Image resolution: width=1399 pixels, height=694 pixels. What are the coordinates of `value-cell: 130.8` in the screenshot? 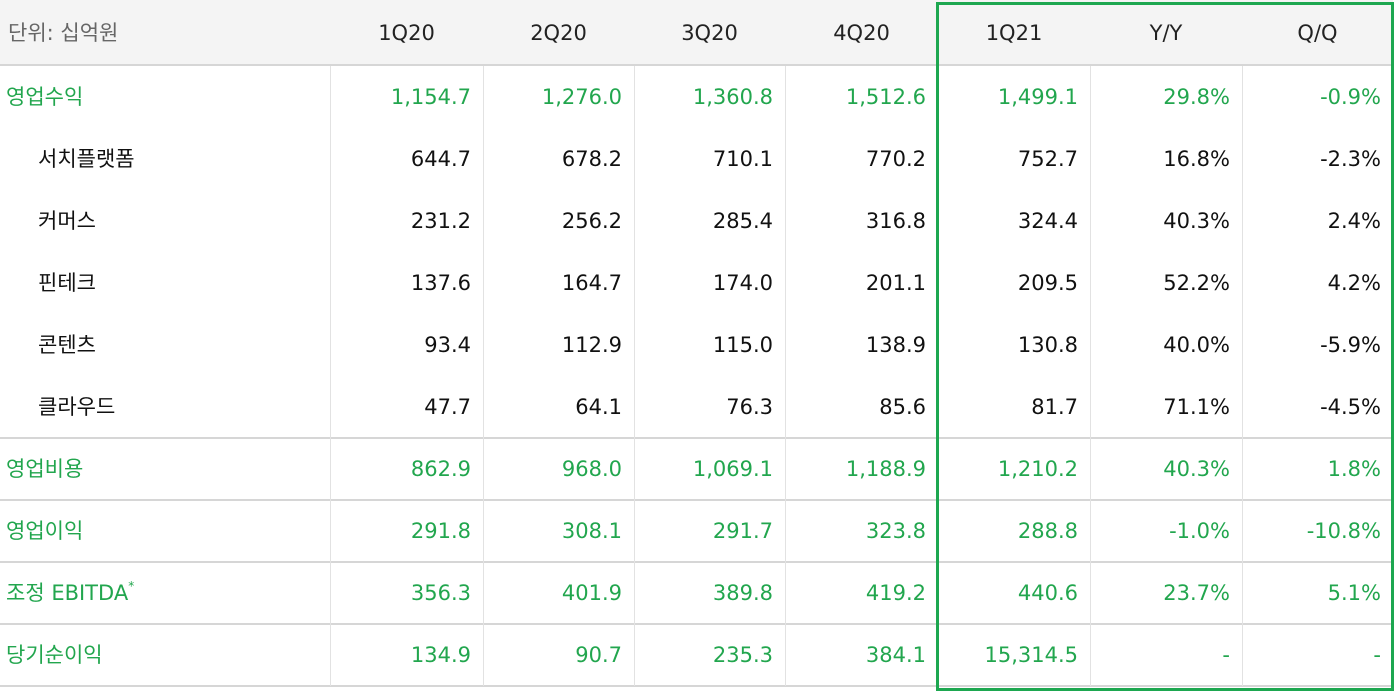 It's located at (1047, 345).